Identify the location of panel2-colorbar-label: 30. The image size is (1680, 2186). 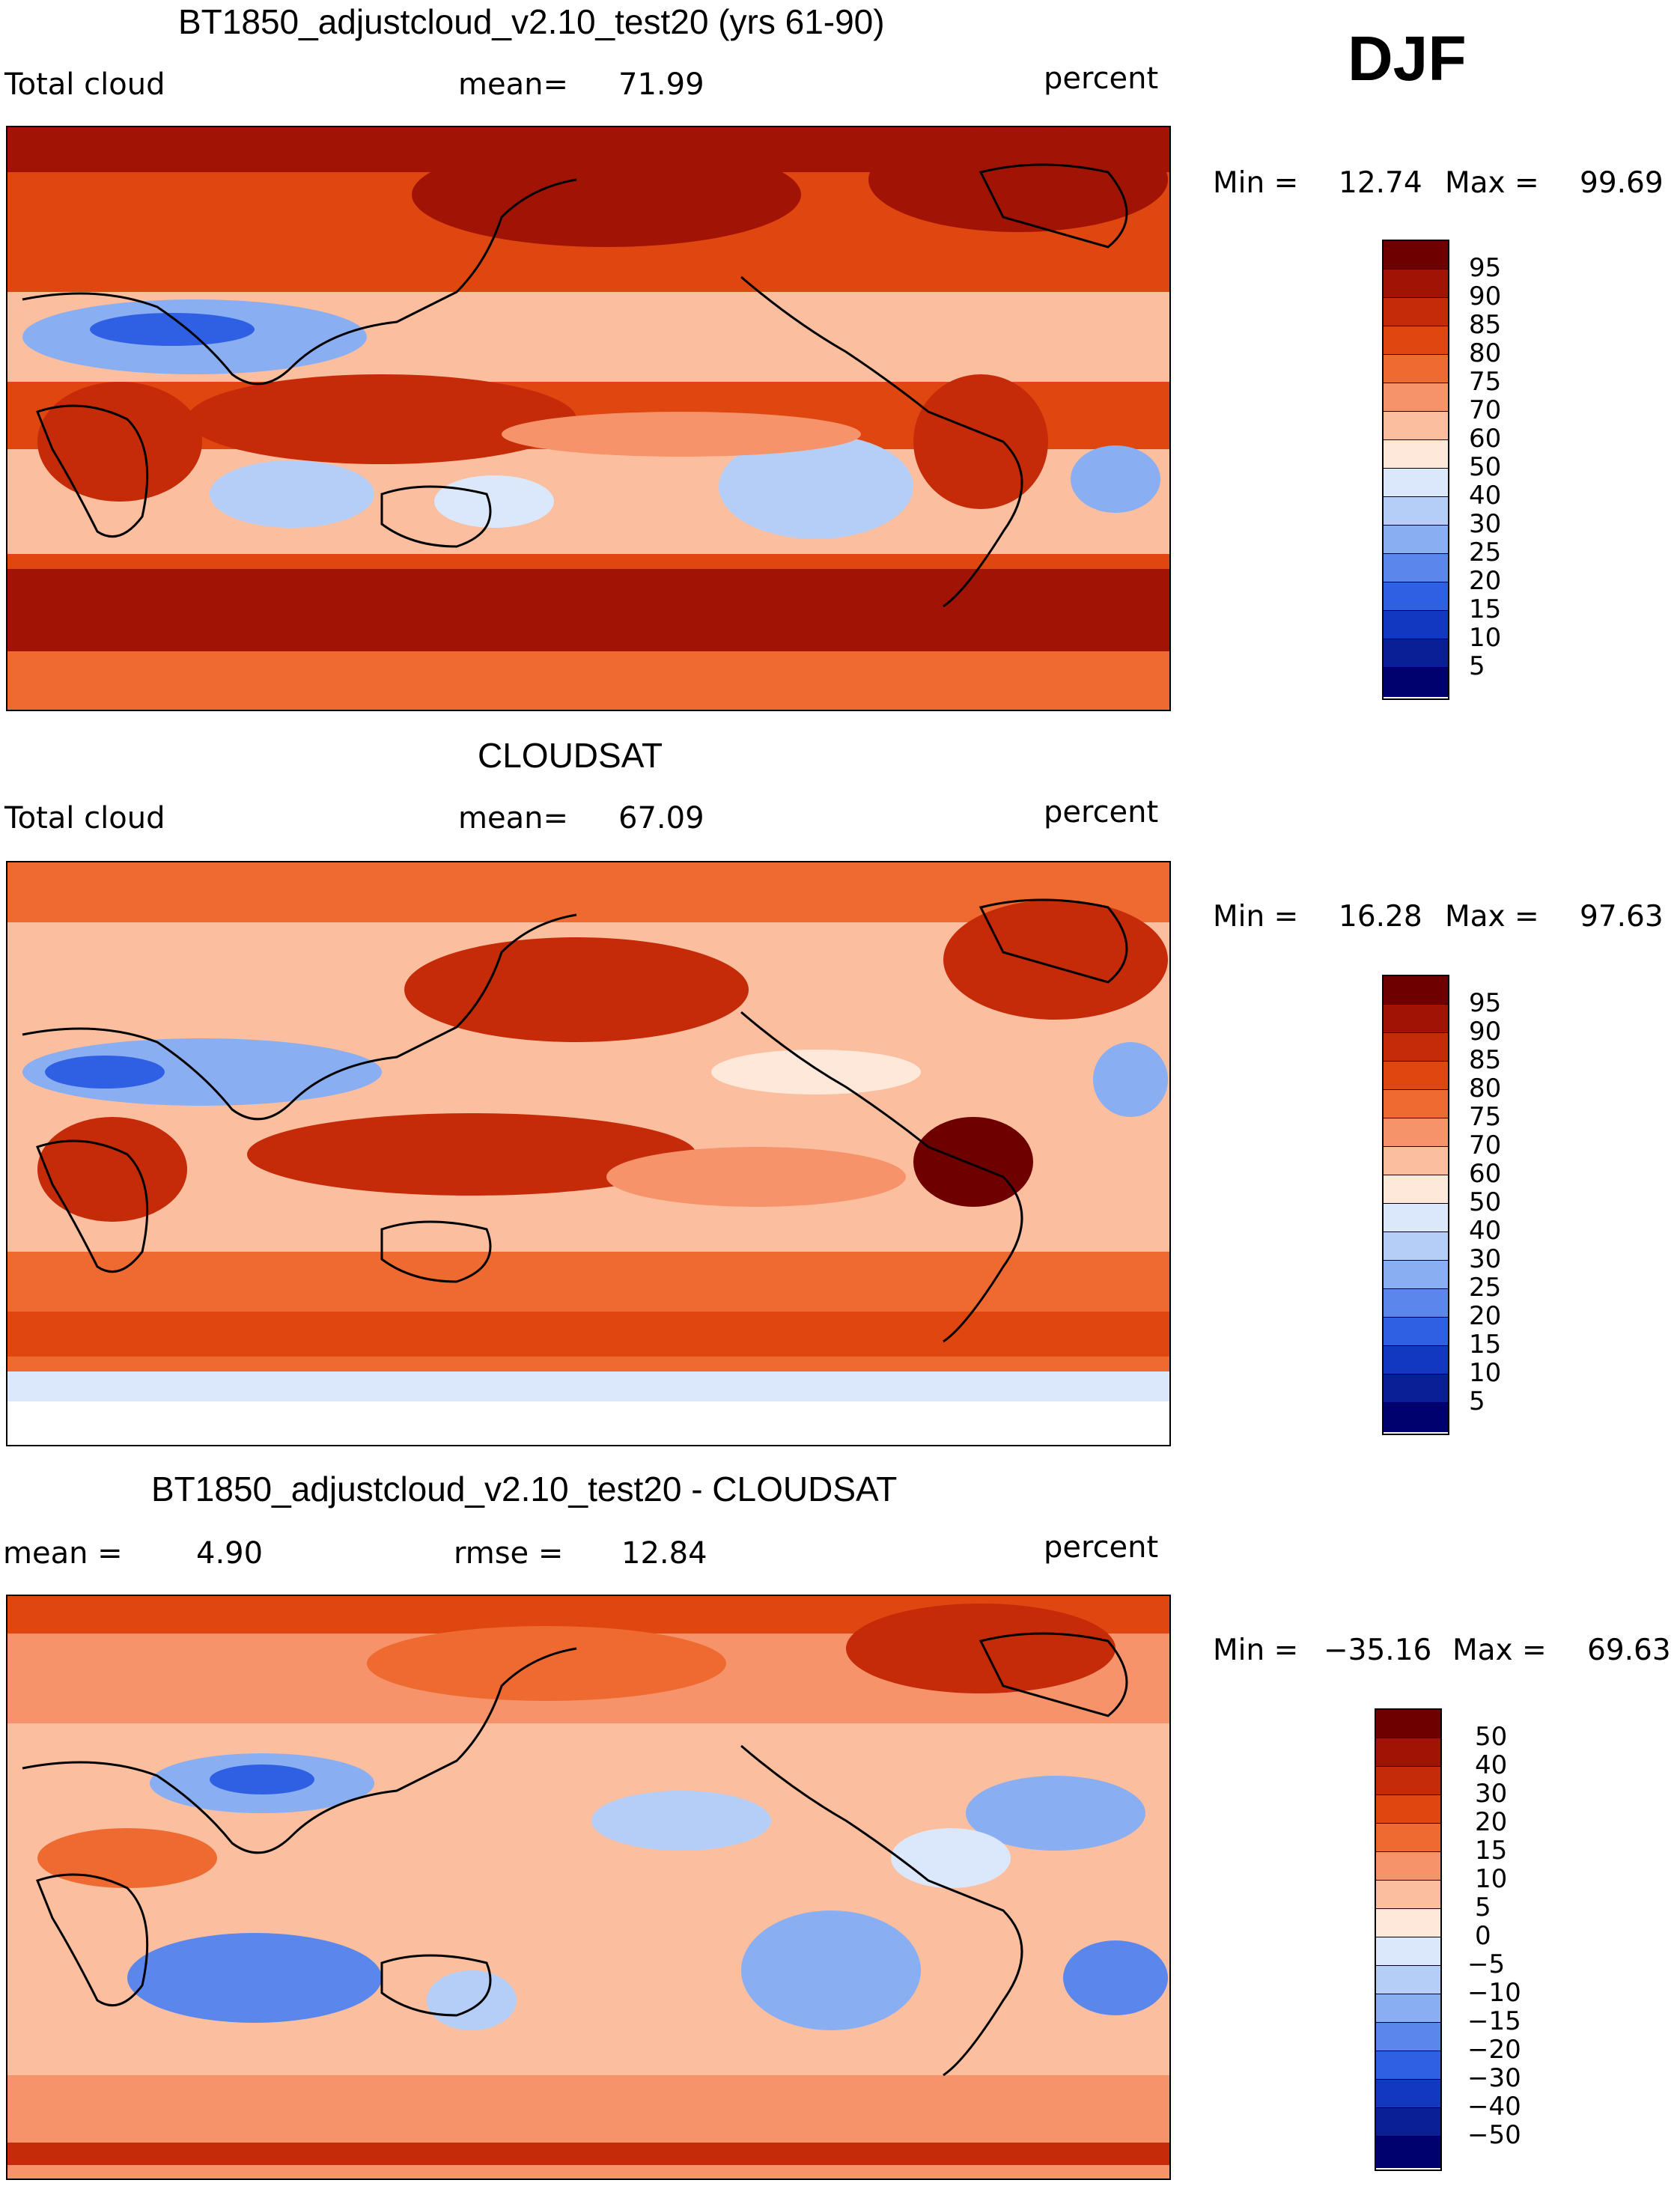
(1485, 1259).